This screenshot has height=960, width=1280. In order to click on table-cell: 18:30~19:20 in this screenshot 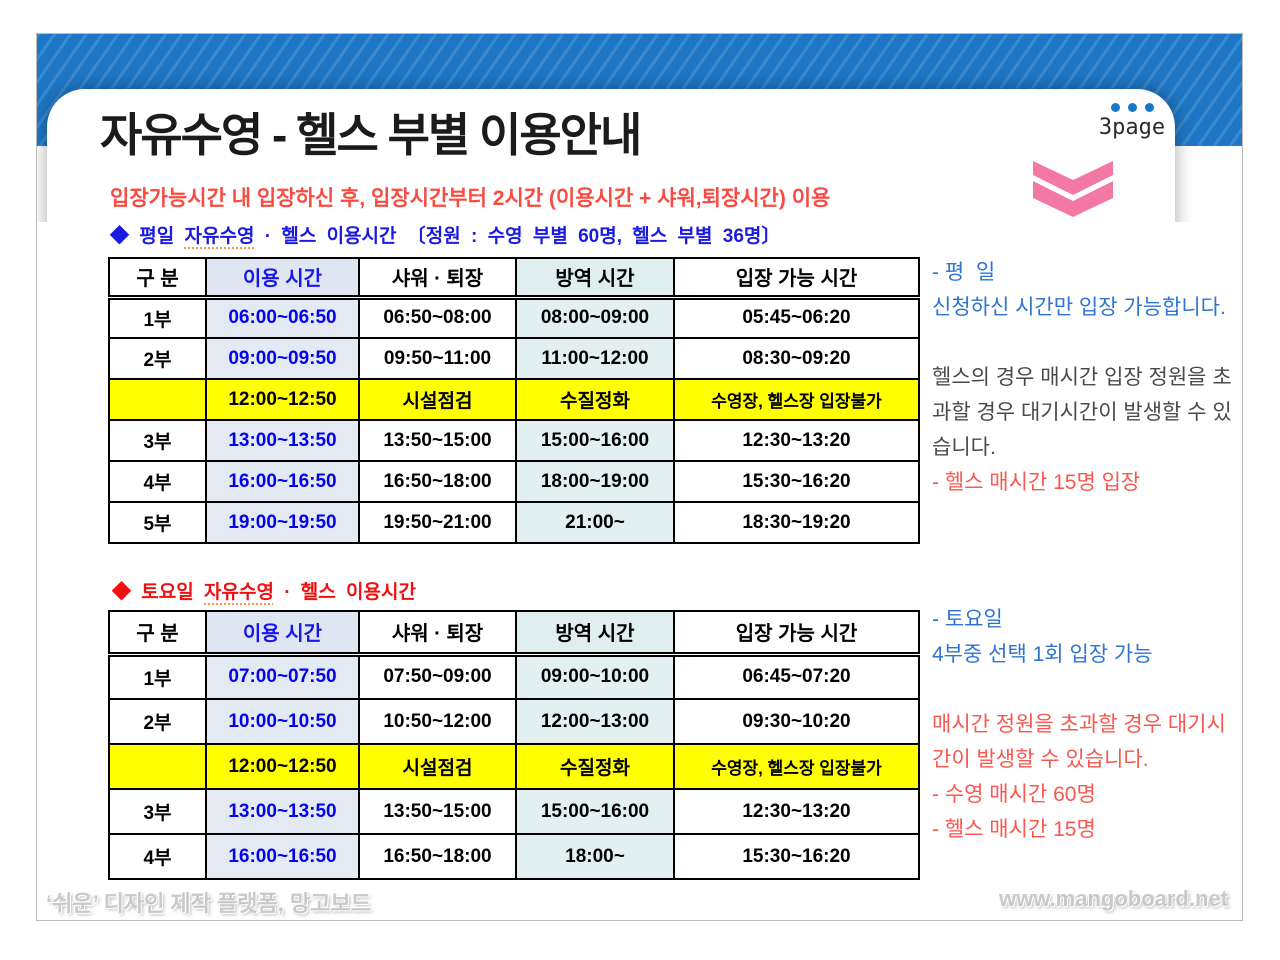, I will do `click(796, 522)`.